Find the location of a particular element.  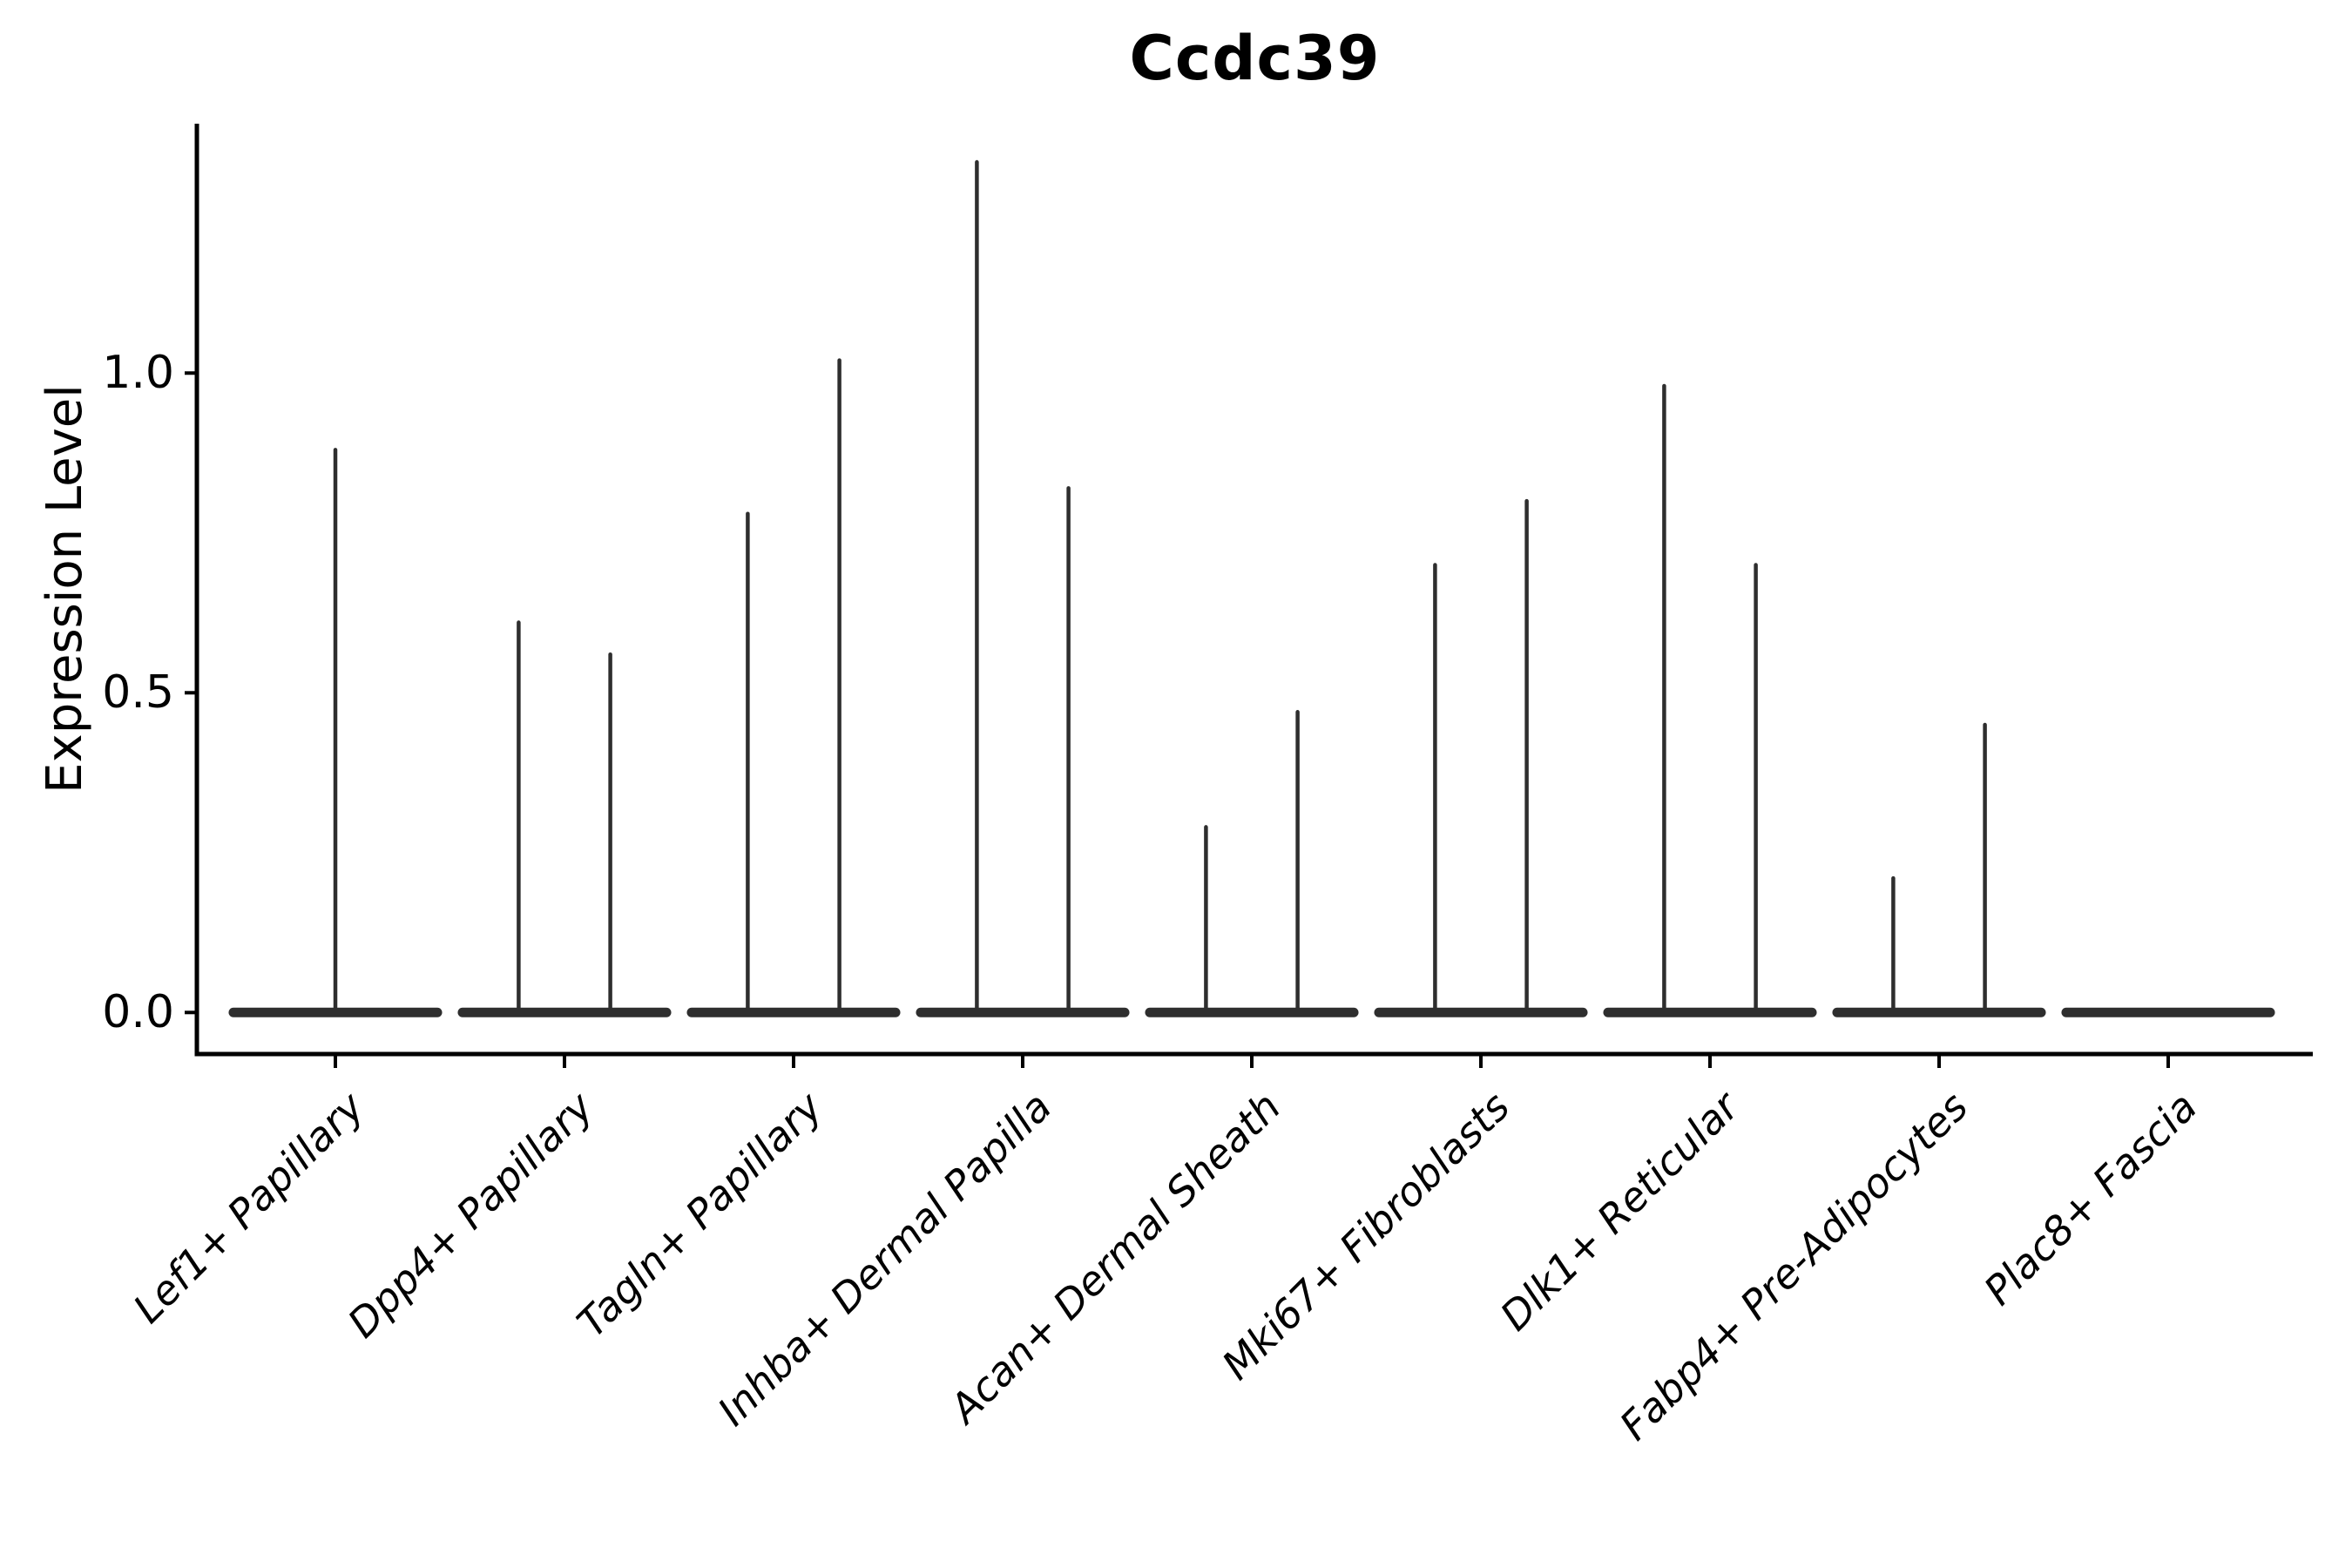

y-tick-label: 0.5 is located at coordinates (138, 693).